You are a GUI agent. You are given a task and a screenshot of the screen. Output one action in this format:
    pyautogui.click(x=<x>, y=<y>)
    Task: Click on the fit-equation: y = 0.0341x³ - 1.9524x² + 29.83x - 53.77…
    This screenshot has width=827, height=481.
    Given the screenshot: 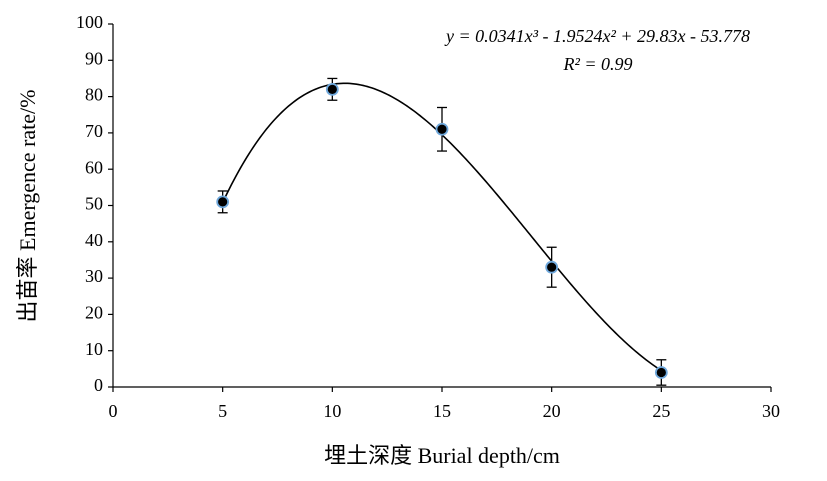 What is the action you would take?
    pyautogui.click(x=597, y=36)
    